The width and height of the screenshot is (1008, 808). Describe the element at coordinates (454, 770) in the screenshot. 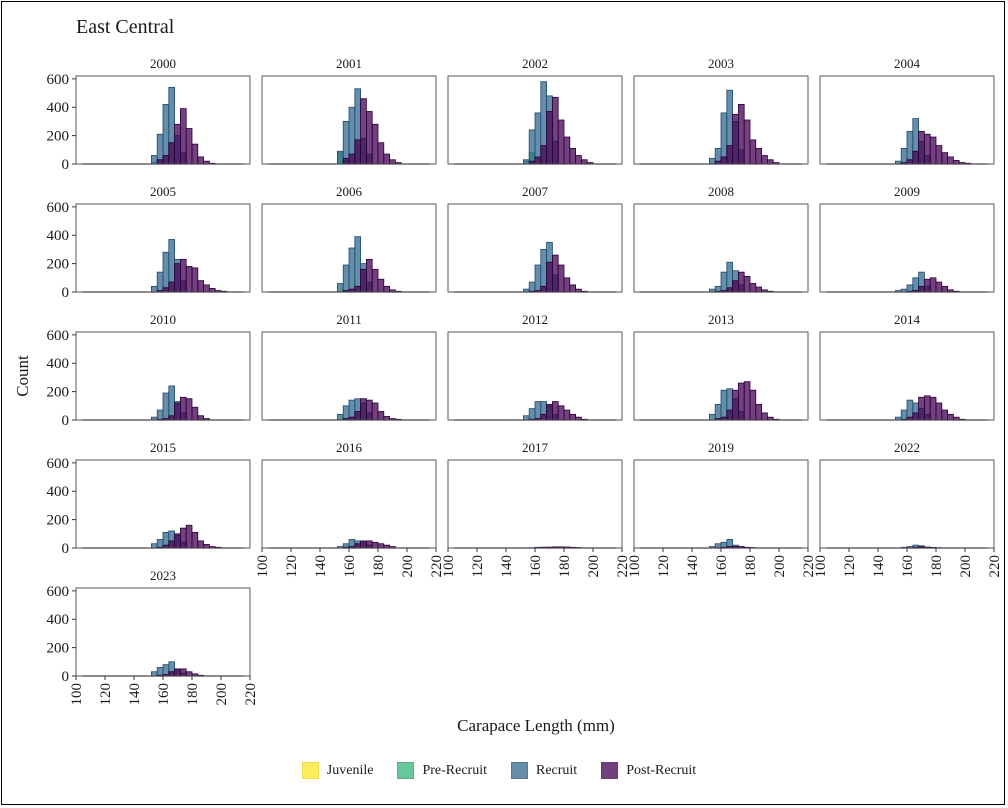

I see `legend-label-pre-recruit: Pre-Recruit` at that location.